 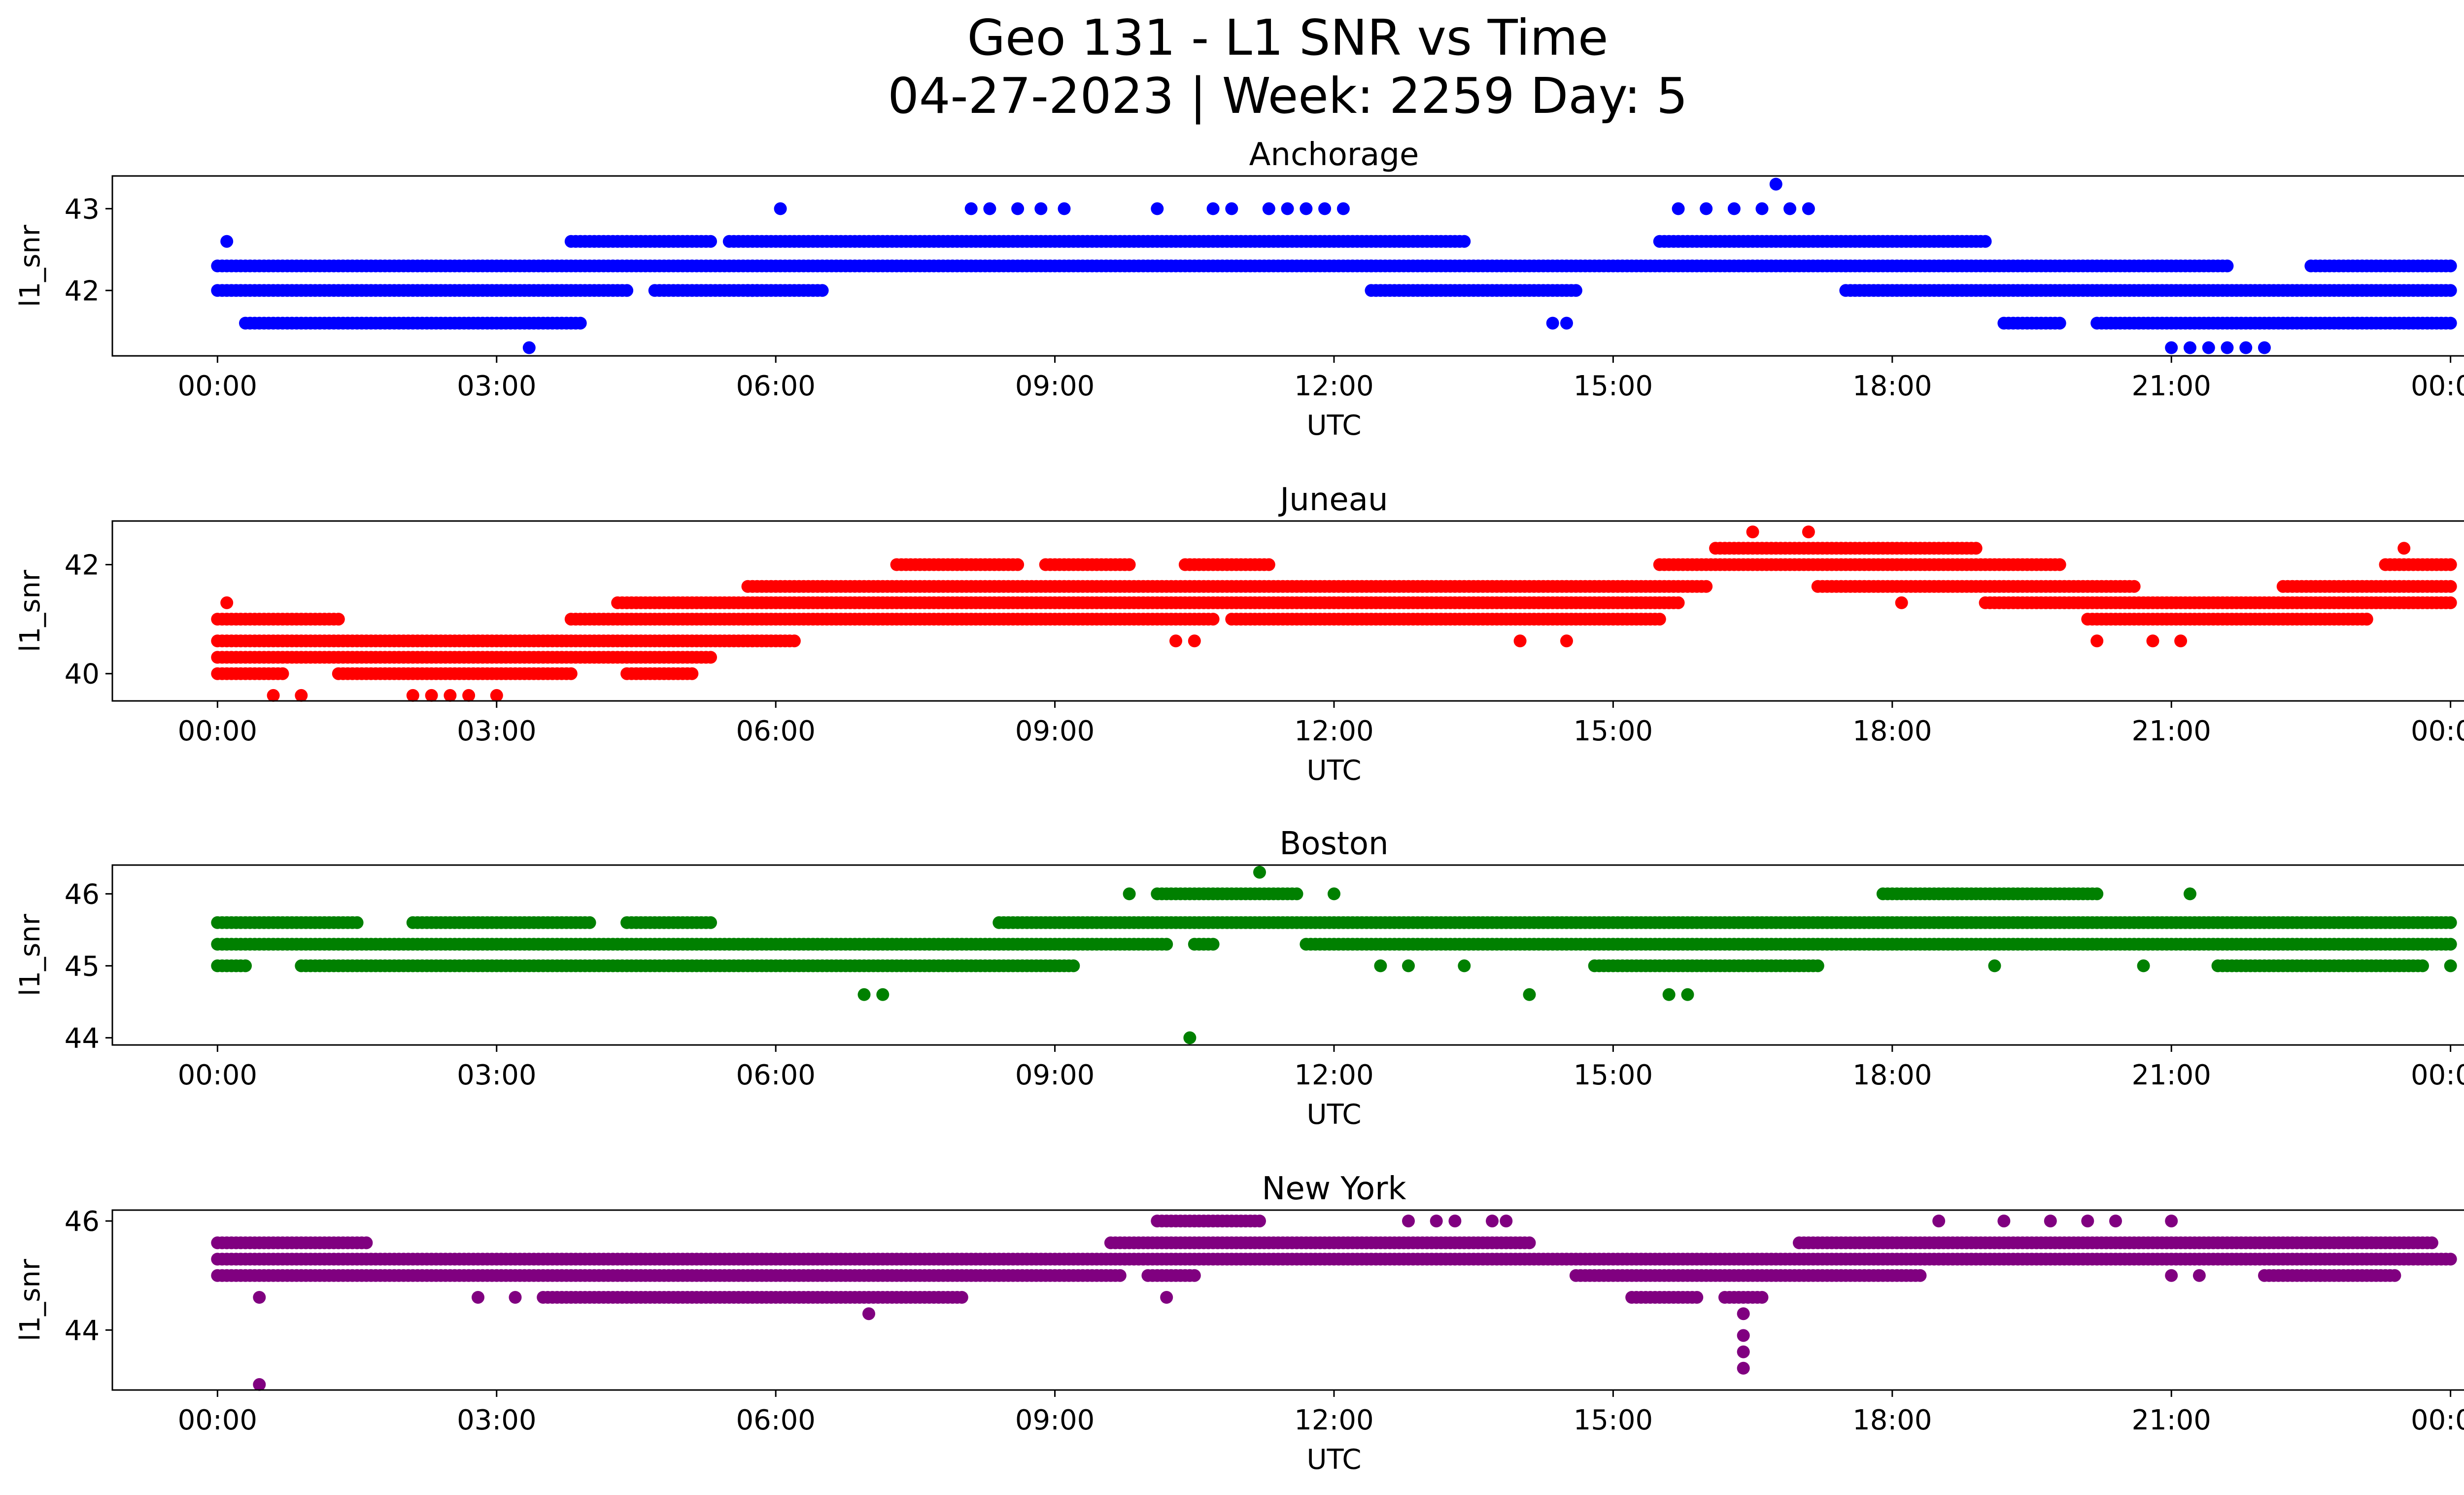 I want to click on y-axis-label: l1_snr, so click(x=30, y=954).